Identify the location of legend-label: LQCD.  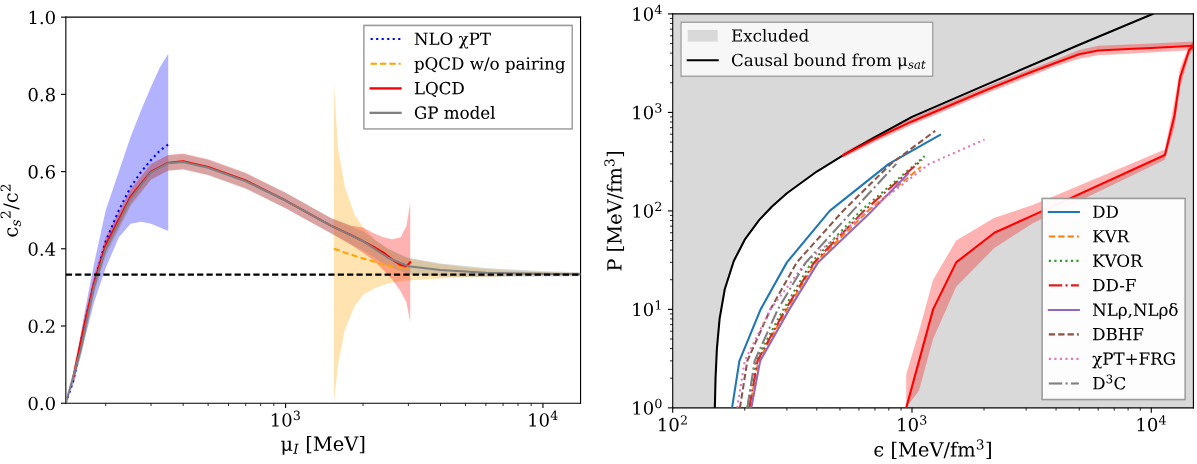
(439, 89).